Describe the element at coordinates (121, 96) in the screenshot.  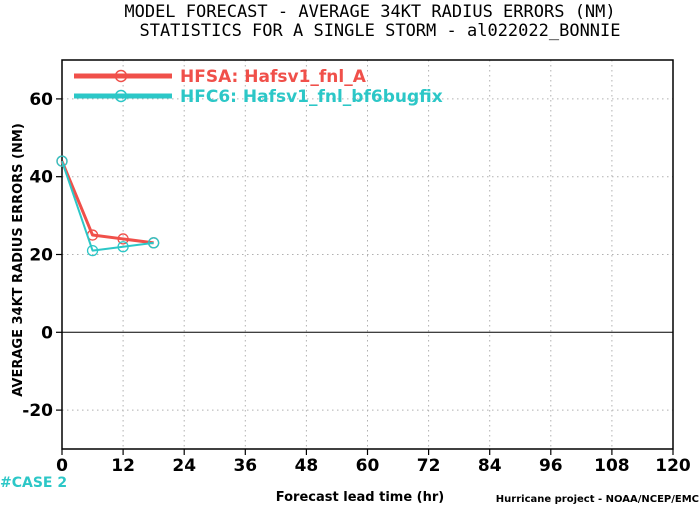
I see `legend-marker-hfc6` at that location.